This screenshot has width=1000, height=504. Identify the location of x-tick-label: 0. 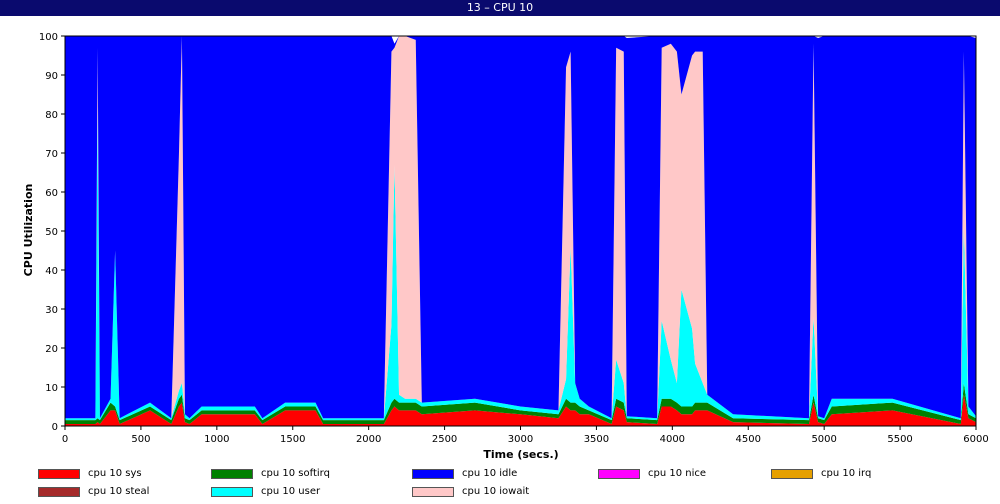
(65, 439).